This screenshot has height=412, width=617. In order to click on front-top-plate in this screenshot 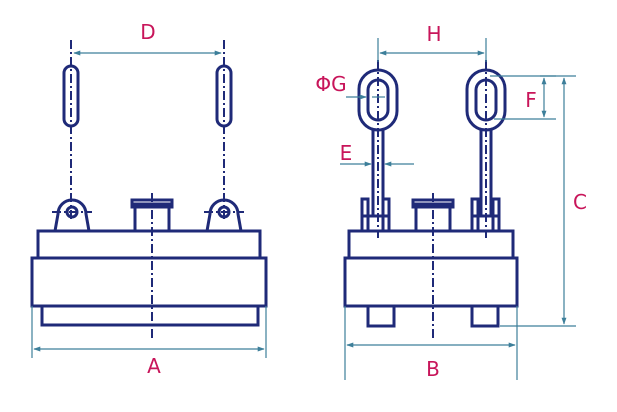, I will do `click(149, 244)`.